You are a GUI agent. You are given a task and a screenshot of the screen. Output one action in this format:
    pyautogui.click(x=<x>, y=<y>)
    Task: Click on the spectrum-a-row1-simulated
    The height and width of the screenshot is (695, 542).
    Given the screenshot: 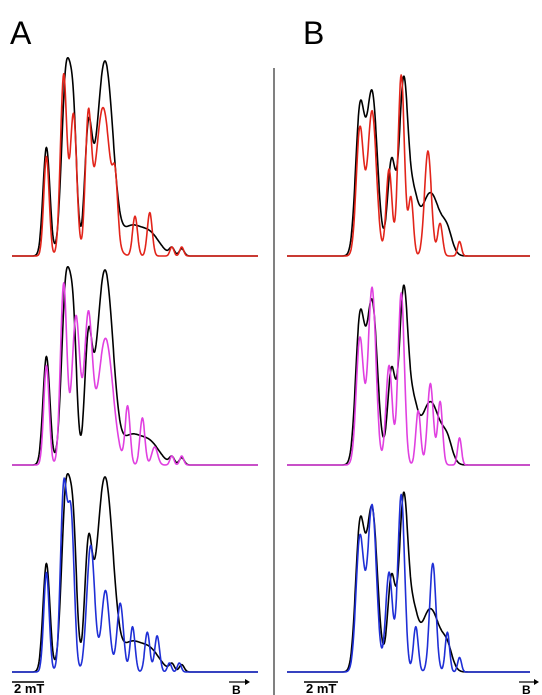 What is the action you would take?
    pyautogui.click(x=135, y=165)
    